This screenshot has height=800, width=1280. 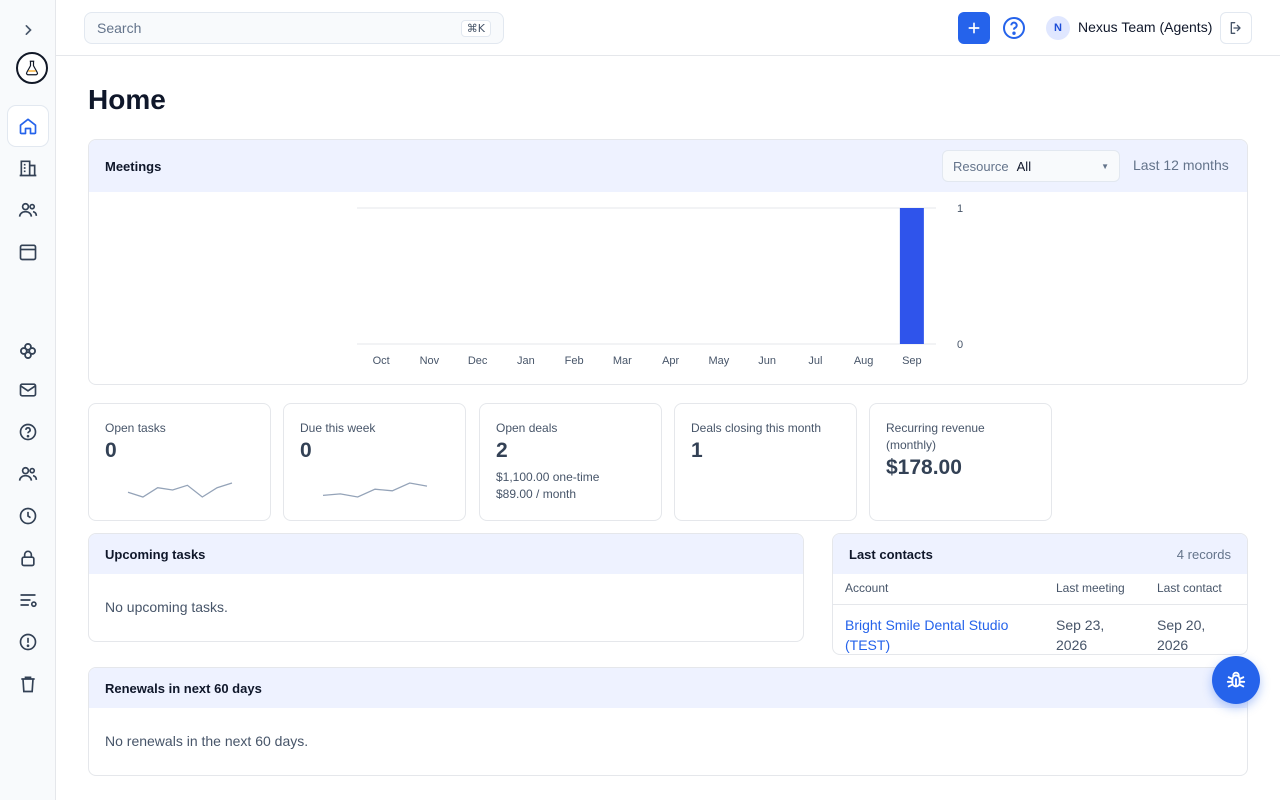 I want to click on stat-label: Due this week, so click(x=338, y=428).